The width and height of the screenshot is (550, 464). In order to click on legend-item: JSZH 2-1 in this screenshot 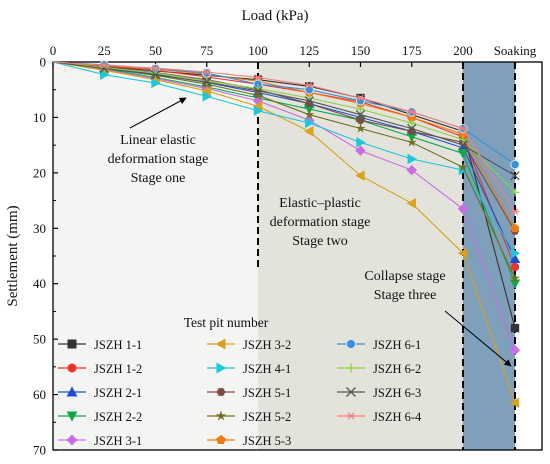, I will do `click(100, 393)`.